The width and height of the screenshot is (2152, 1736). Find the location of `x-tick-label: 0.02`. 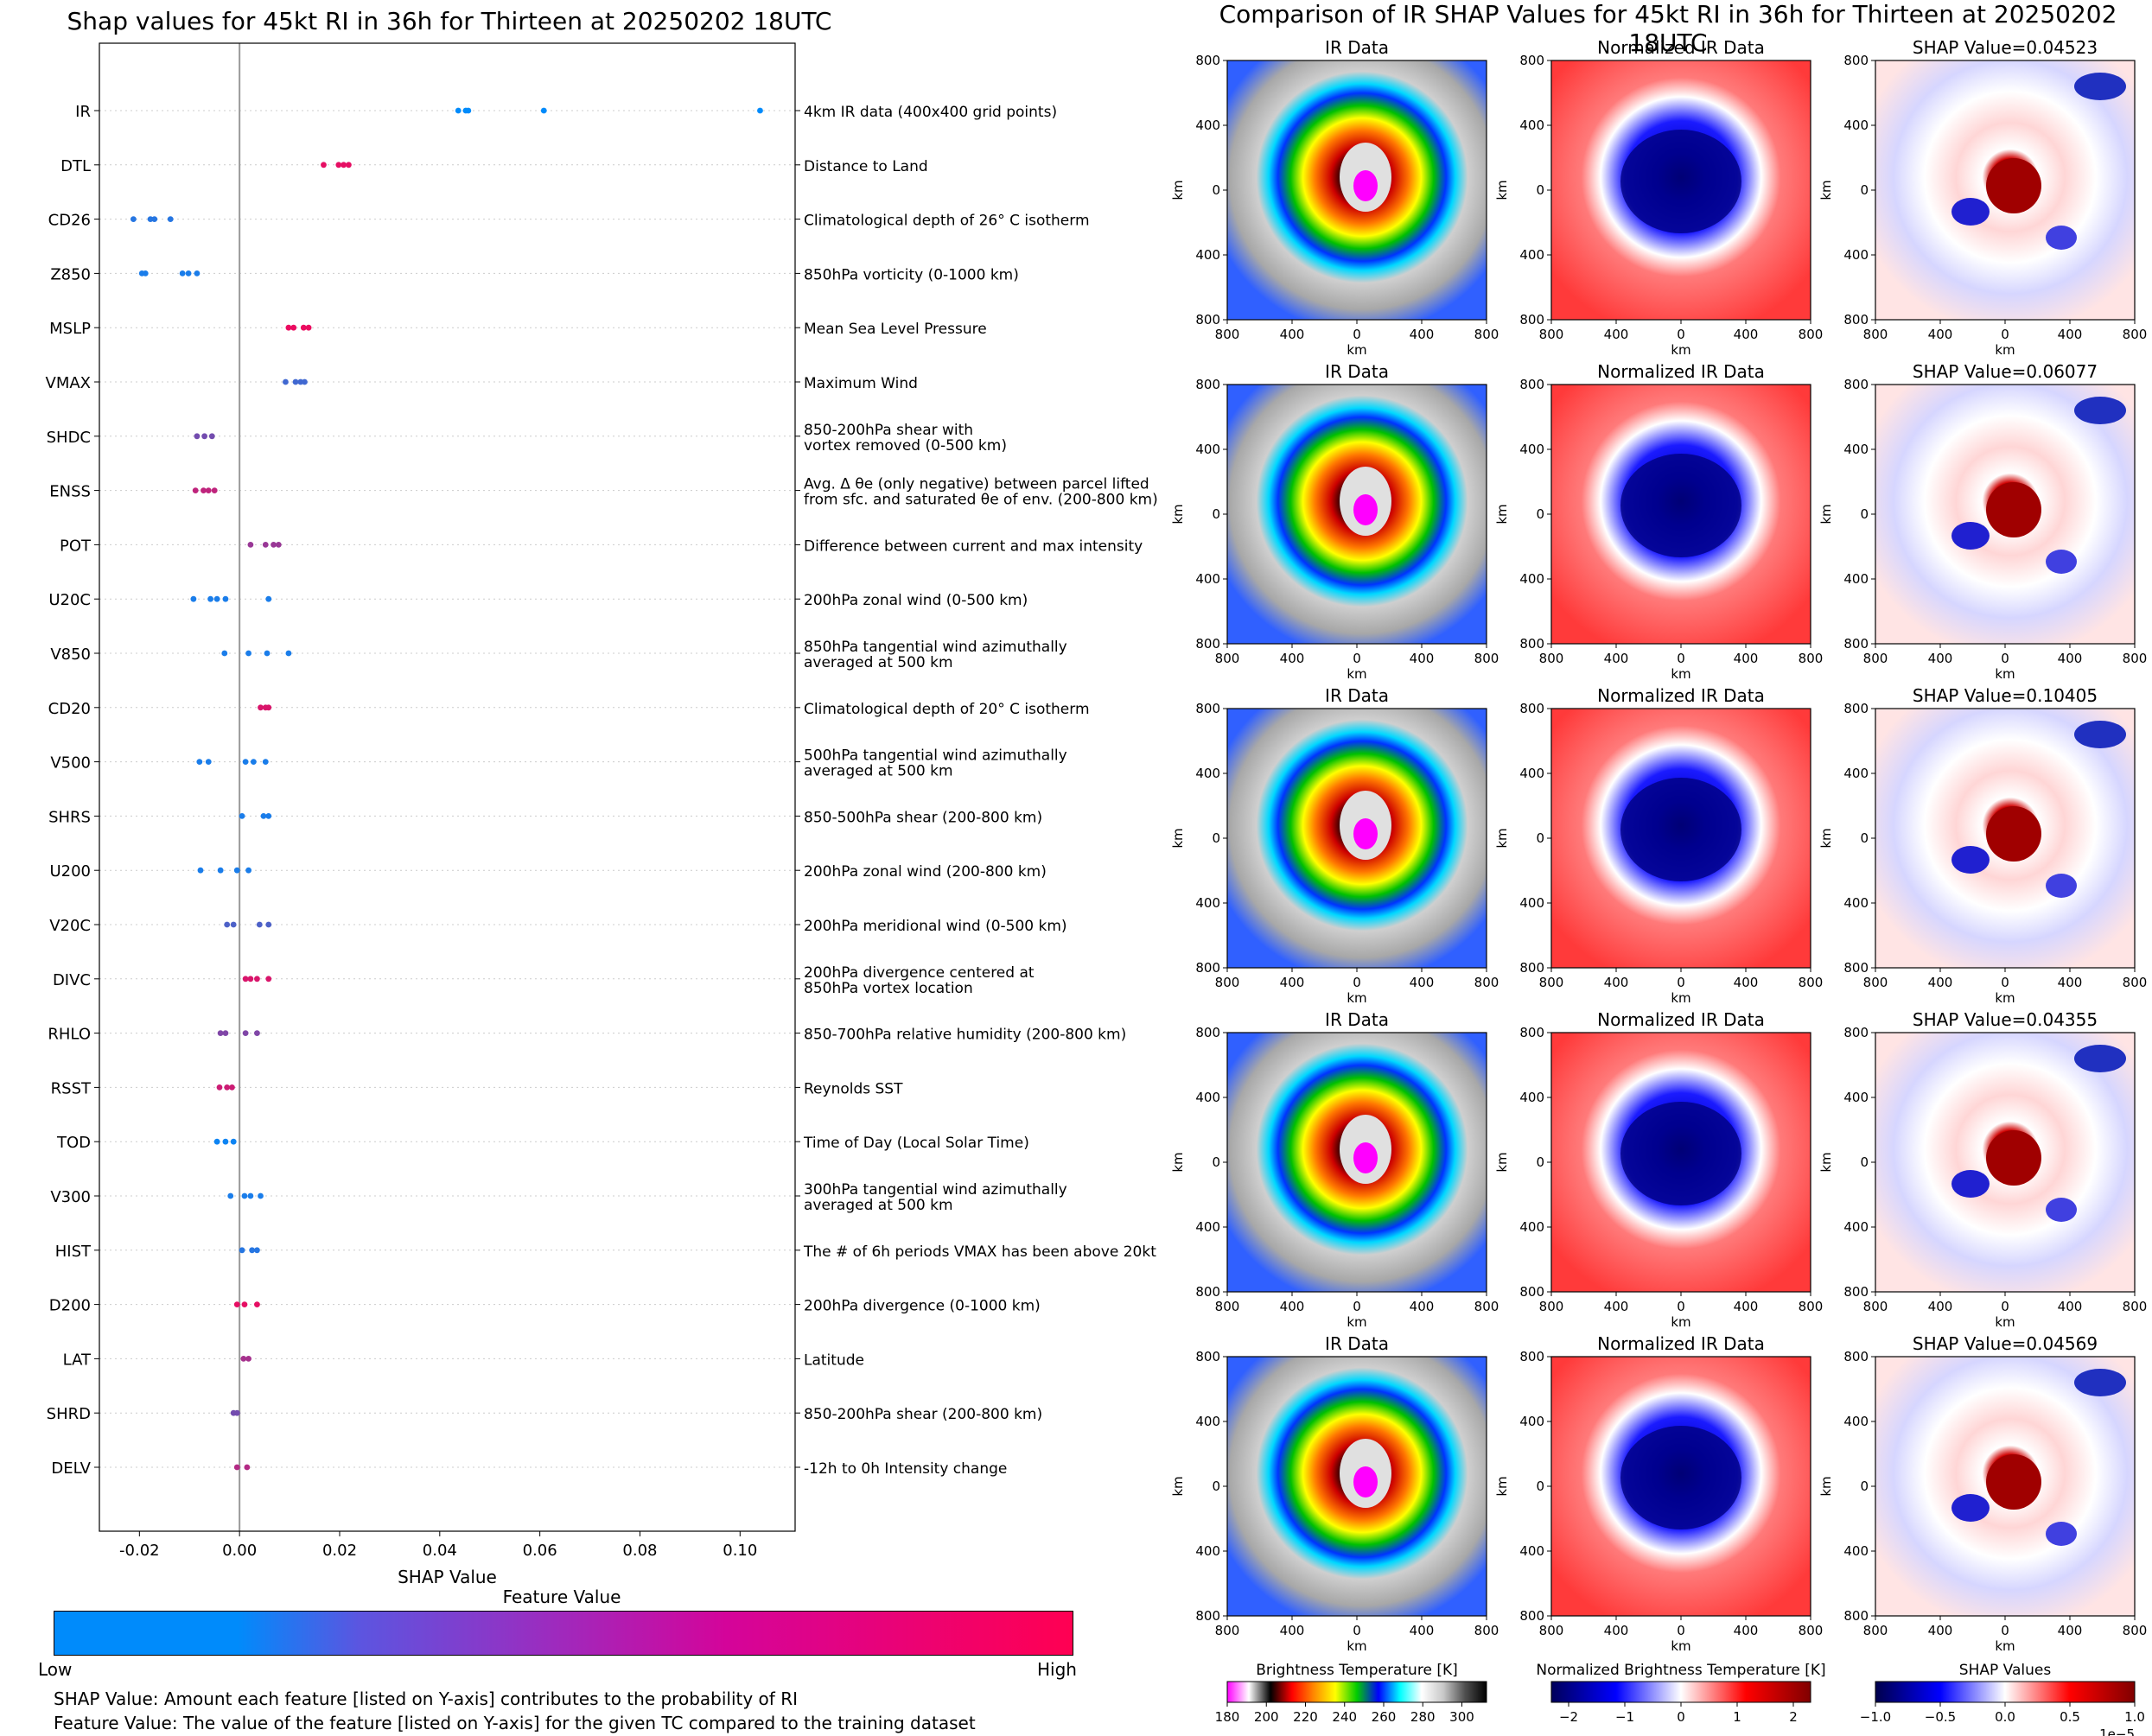

x-tick-label: 0.02 is located at coordinates (339, 1551).